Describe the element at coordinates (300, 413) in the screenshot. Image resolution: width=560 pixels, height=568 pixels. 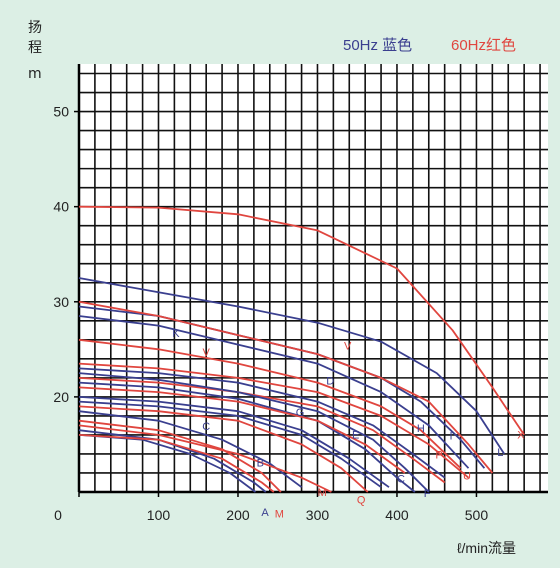
I see `curve-label: G` at that location.